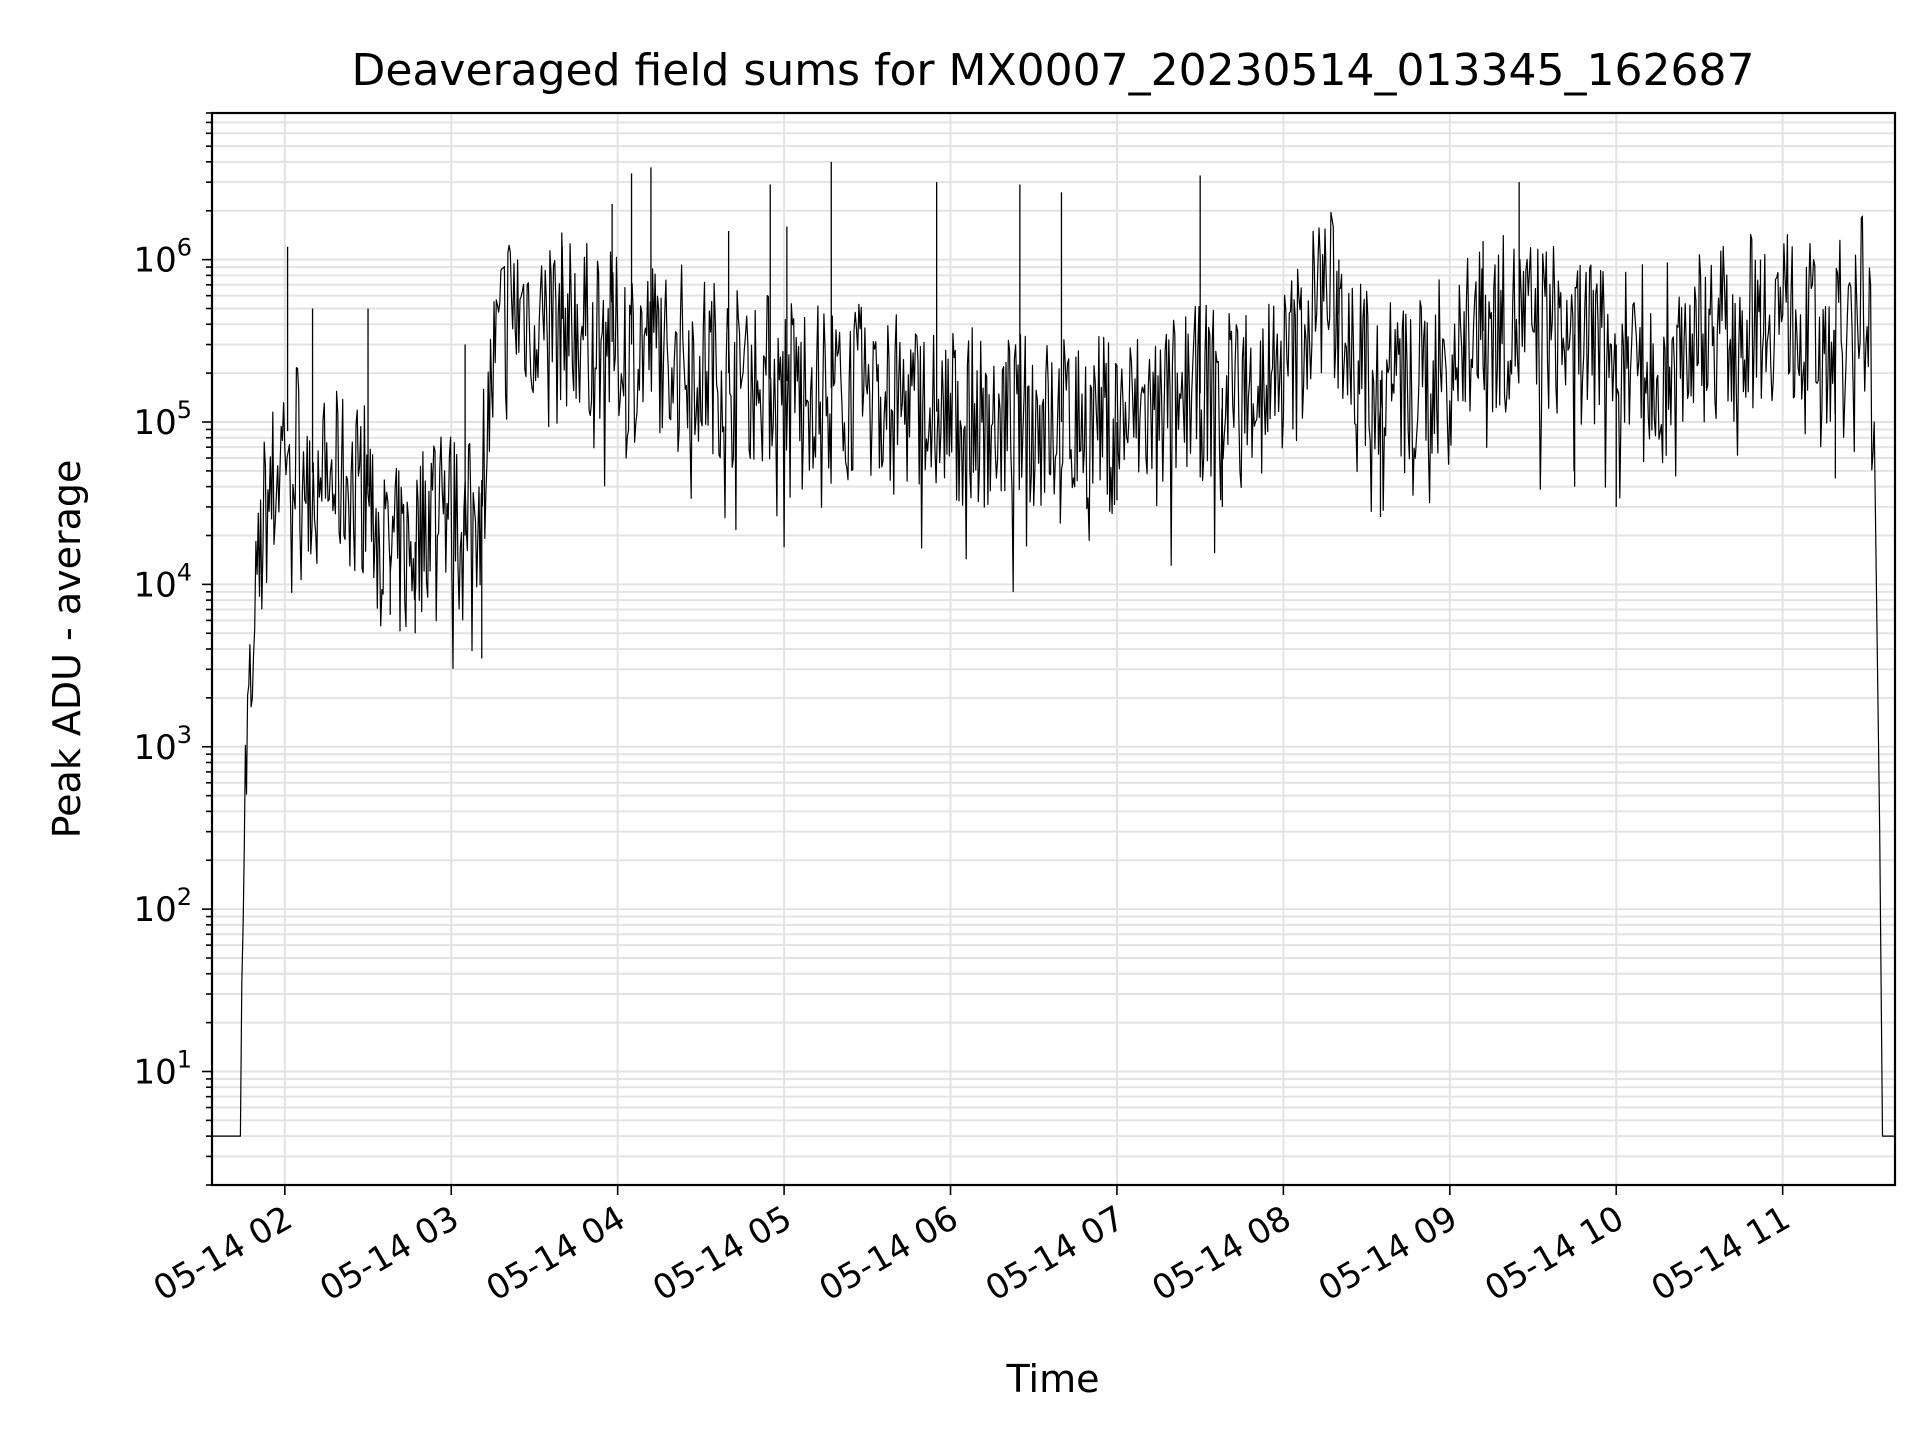 This screenshot has width=1920, height=1440. I want to click on y-tick-label: 10³, so click(162, 744).